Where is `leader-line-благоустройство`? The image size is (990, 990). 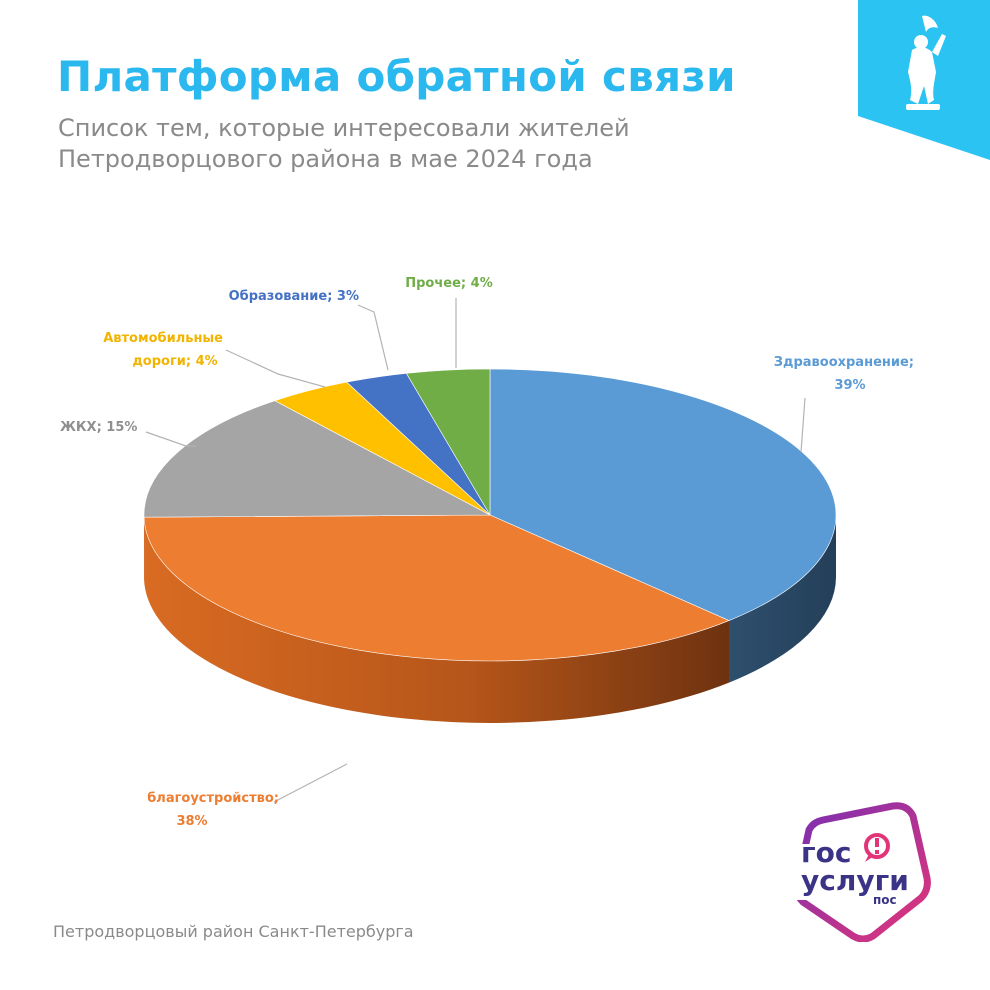
leader-line-благоустройство is located at coordinates (310, 783).